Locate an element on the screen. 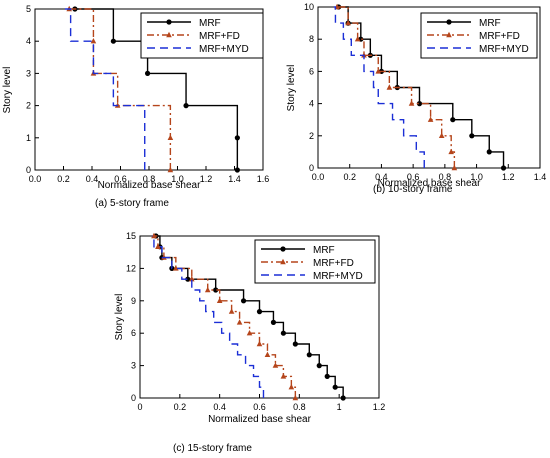 The width and height of the screenshot is (550, 458). plot-frame is located at coordinates (429, 87).